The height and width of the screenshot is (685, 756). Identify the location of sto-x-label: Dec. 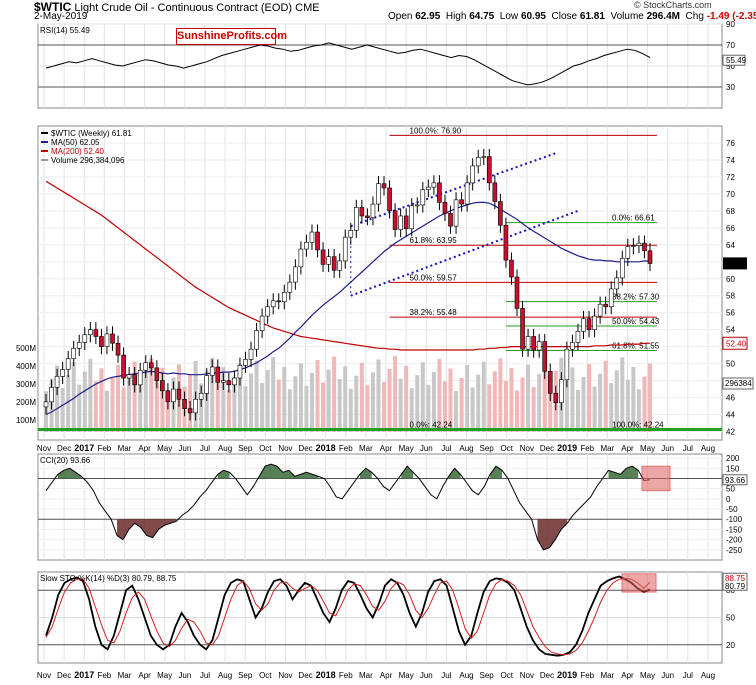
(547, 675).